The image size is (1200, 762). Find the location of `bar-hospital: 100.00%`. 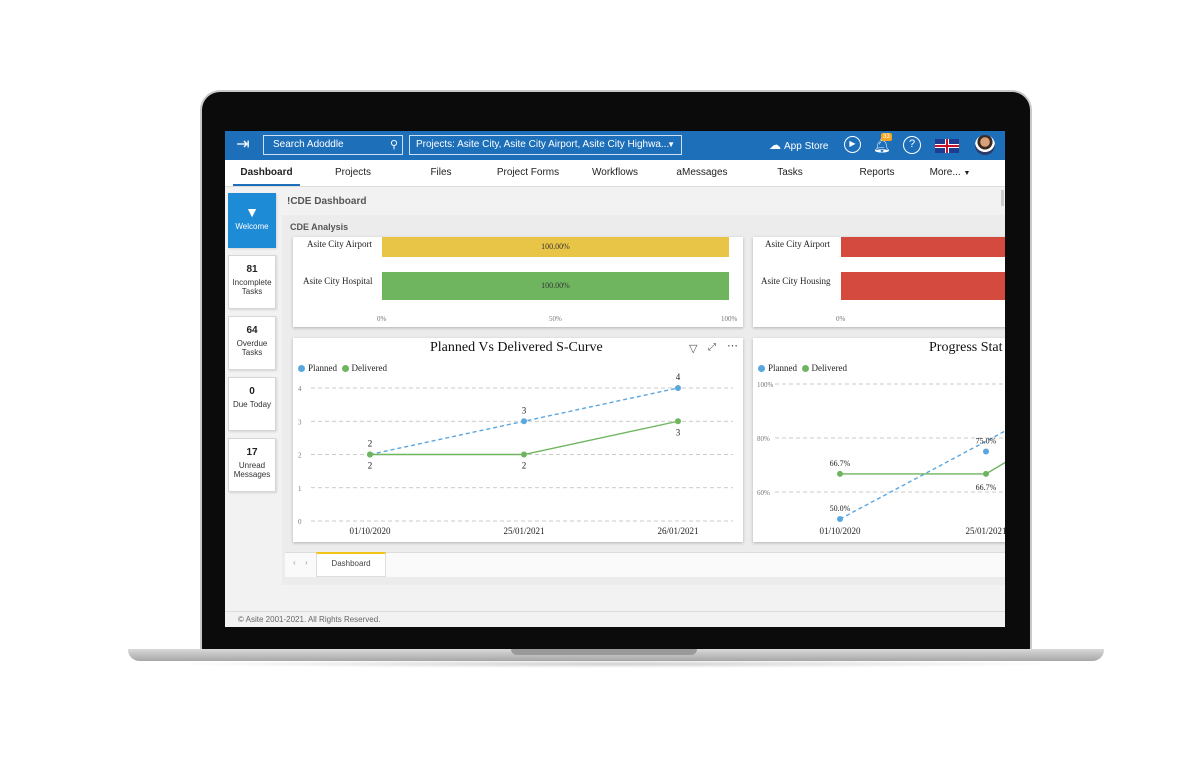

bar-hospital: 100.00% is located at coordinates (555, 286).